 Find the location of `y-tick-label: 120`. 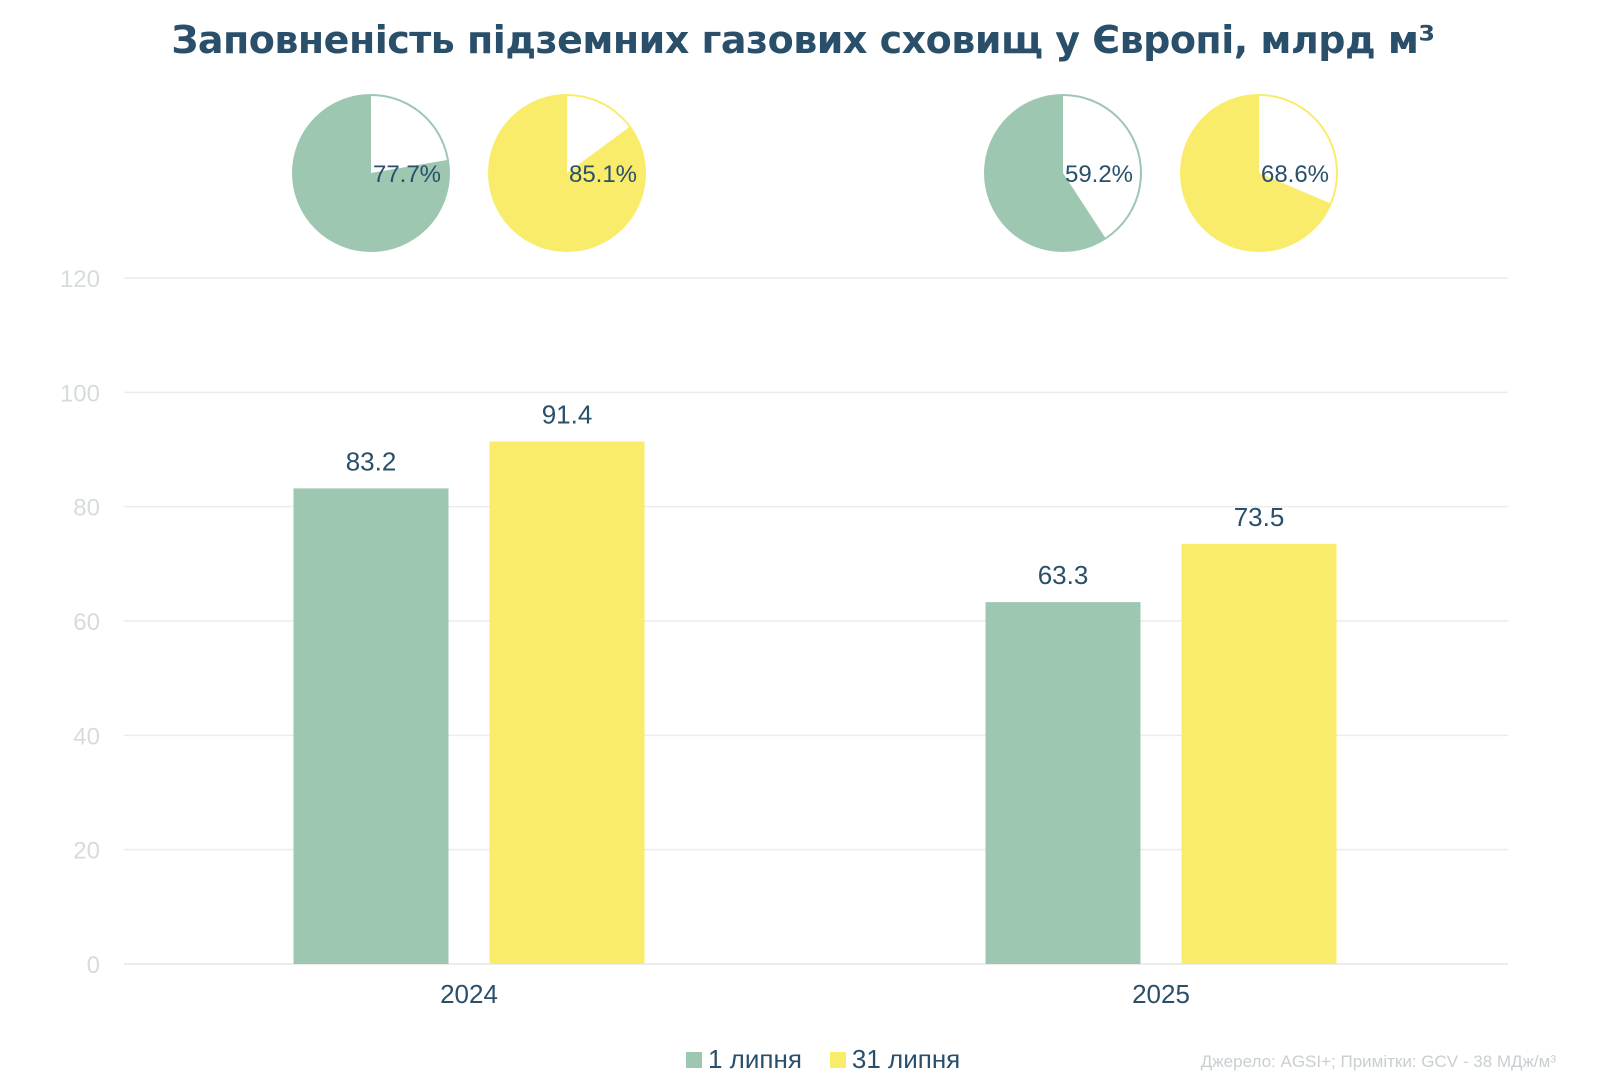

y-tick-label: 120 is located at coordinates (80, 279).